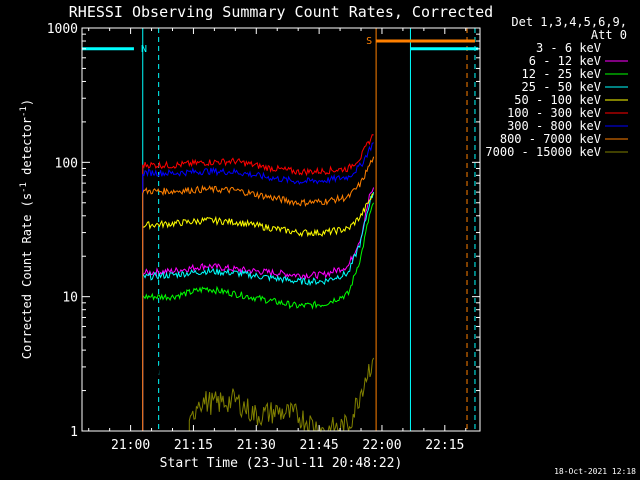 This screenshot has width=640, height=480. Describe the element at coordinates (543, 152) in the screenshot. I see `legend-label-8: 7000 - 15000 keV` at that location.